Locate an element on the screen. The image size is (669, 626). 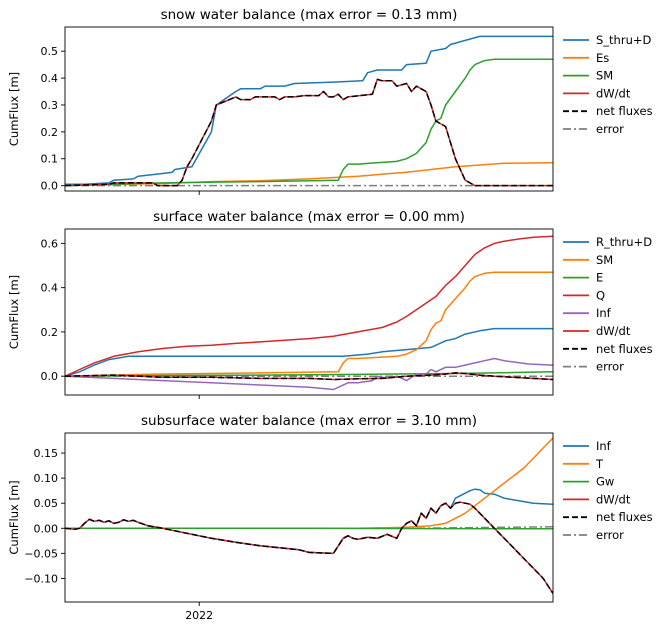
legend-label: Q is located at coordinates (600, 295).